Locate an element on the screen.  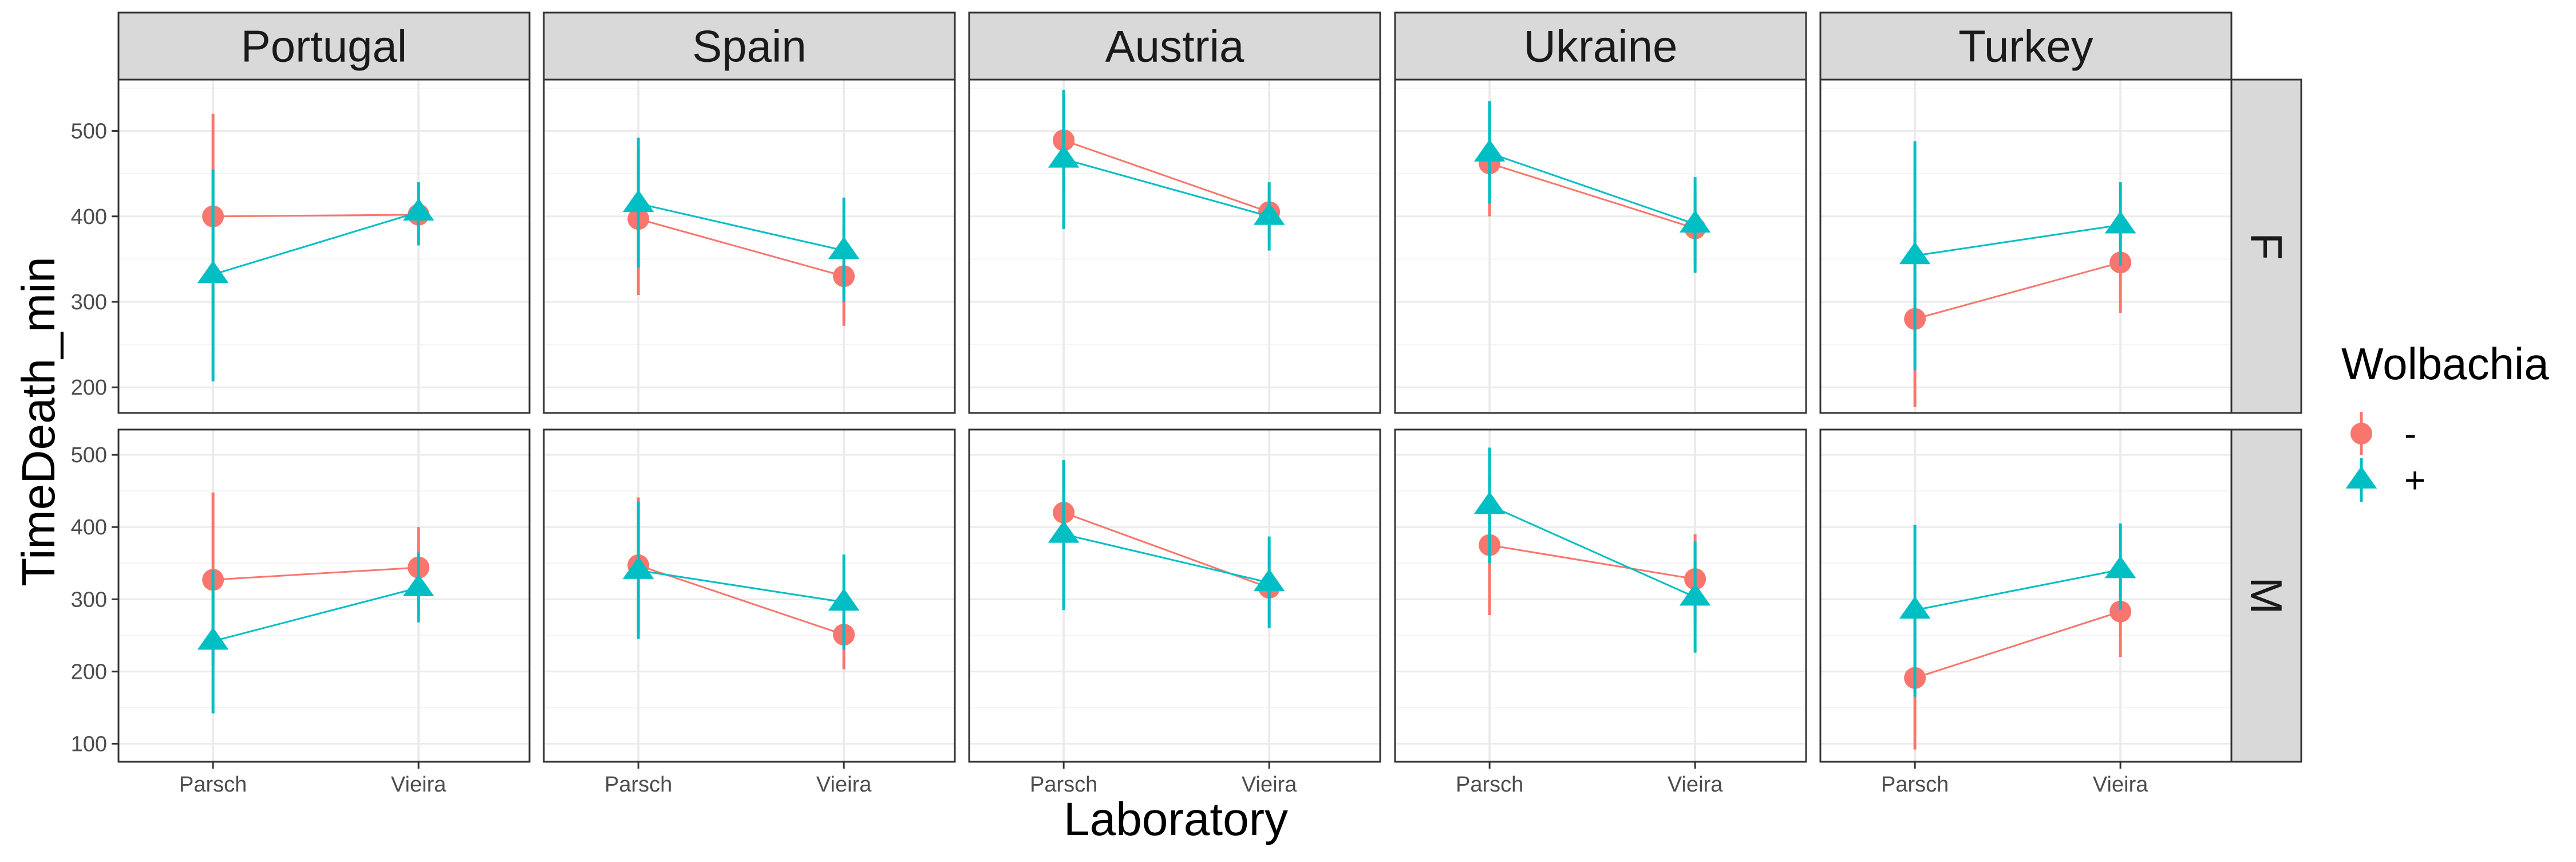
row-facet-strip-label: M is located at coordinates (2266, 596).